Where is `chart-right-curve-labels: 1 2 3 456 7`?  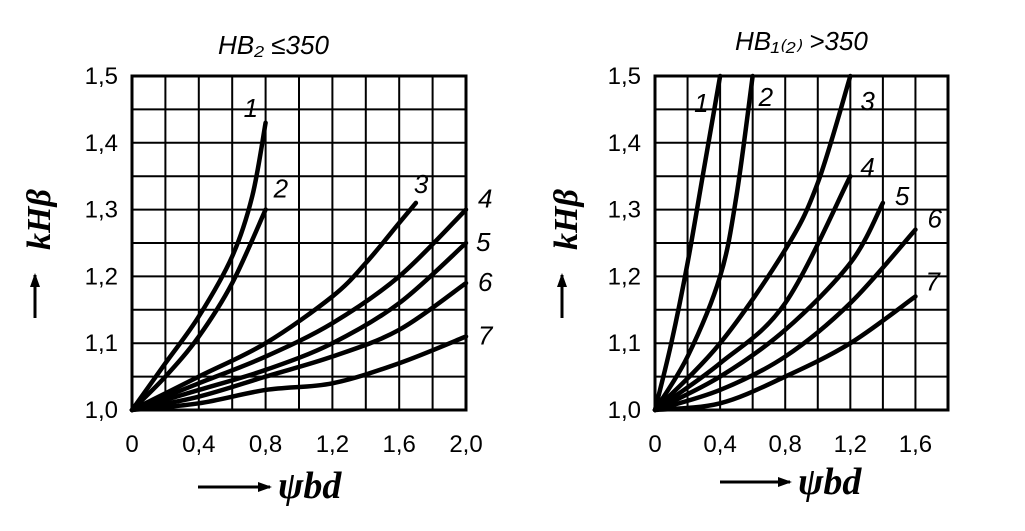 chart-right-curve-labels: 1 2 3 456 7 is located at coordinates (818, 189).